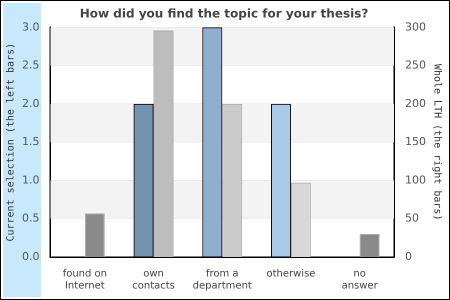  Describe the element at coordinates (224, 13) in the screenshot. I see `chart-title: How did you find the topic for your thesis?` at that location.